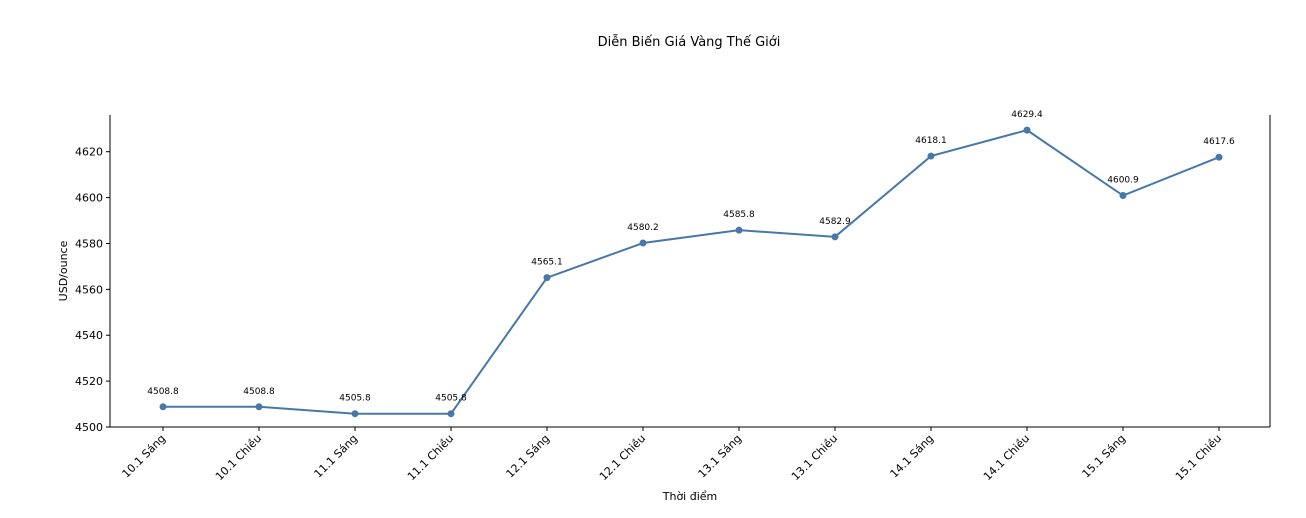  Describe the element at coordinates (835, 222) in the screenshot. I see `data-label: 4582.9` at that location.